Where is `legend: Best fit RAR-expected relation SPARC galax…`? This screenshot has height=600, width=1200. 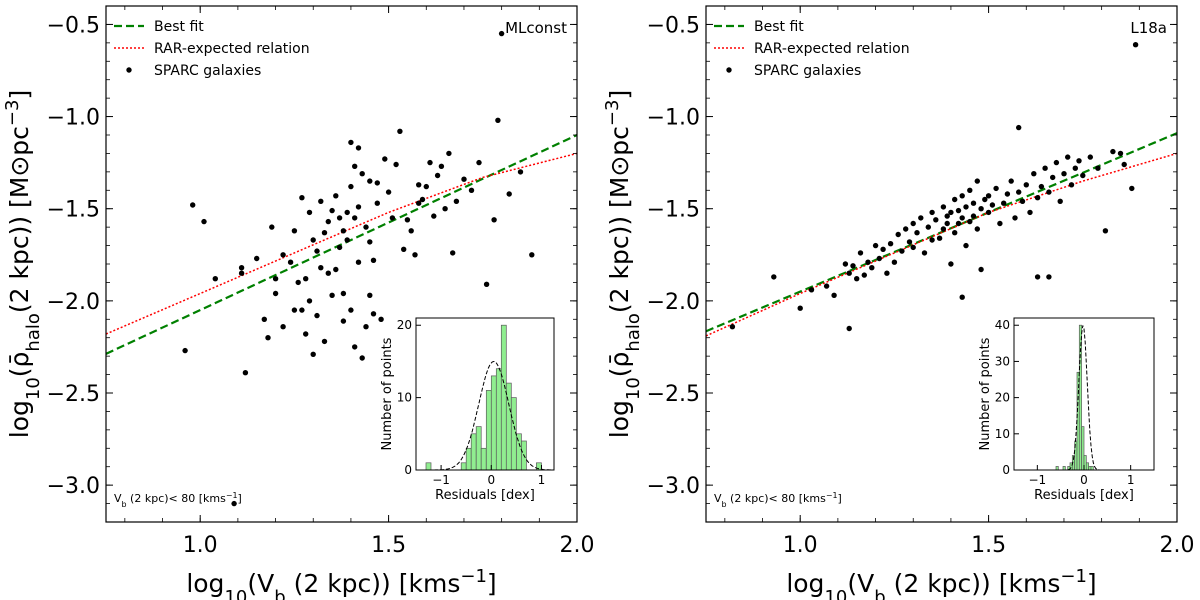 legend: Best fit RAR-expected relation SPARC galax… is located at coordinates (212, 49).